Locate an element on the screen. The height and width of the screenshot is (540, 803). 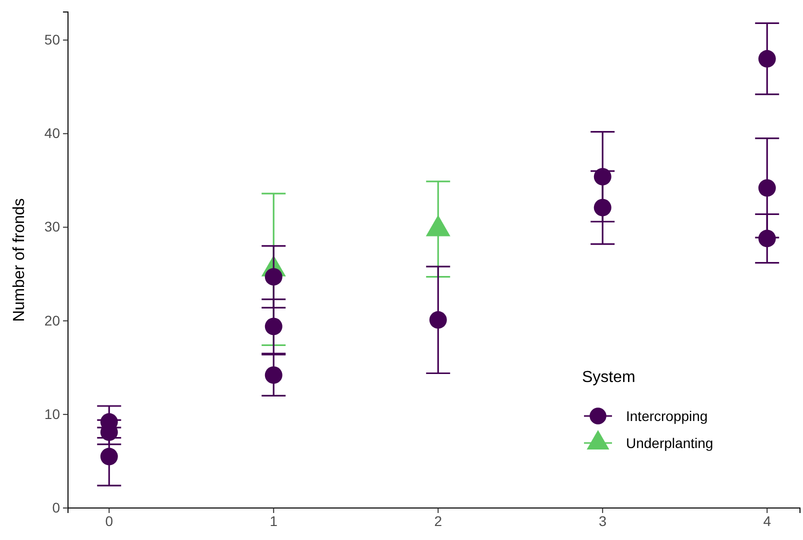
y-tick-label: 40 is located at coordinates (52, 133).